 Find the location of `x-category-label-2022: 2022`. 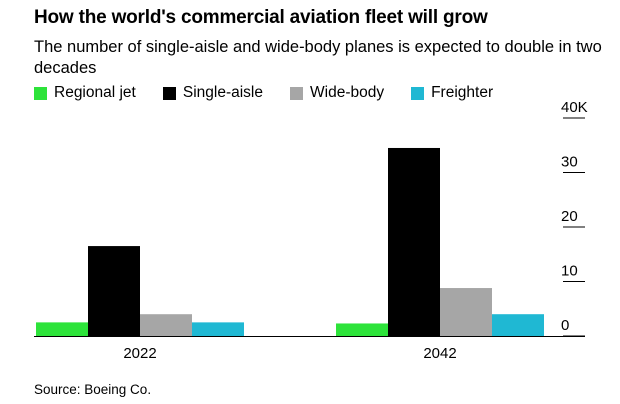

x-category-label-2022: 2022 is located at coordinates (139, 353).